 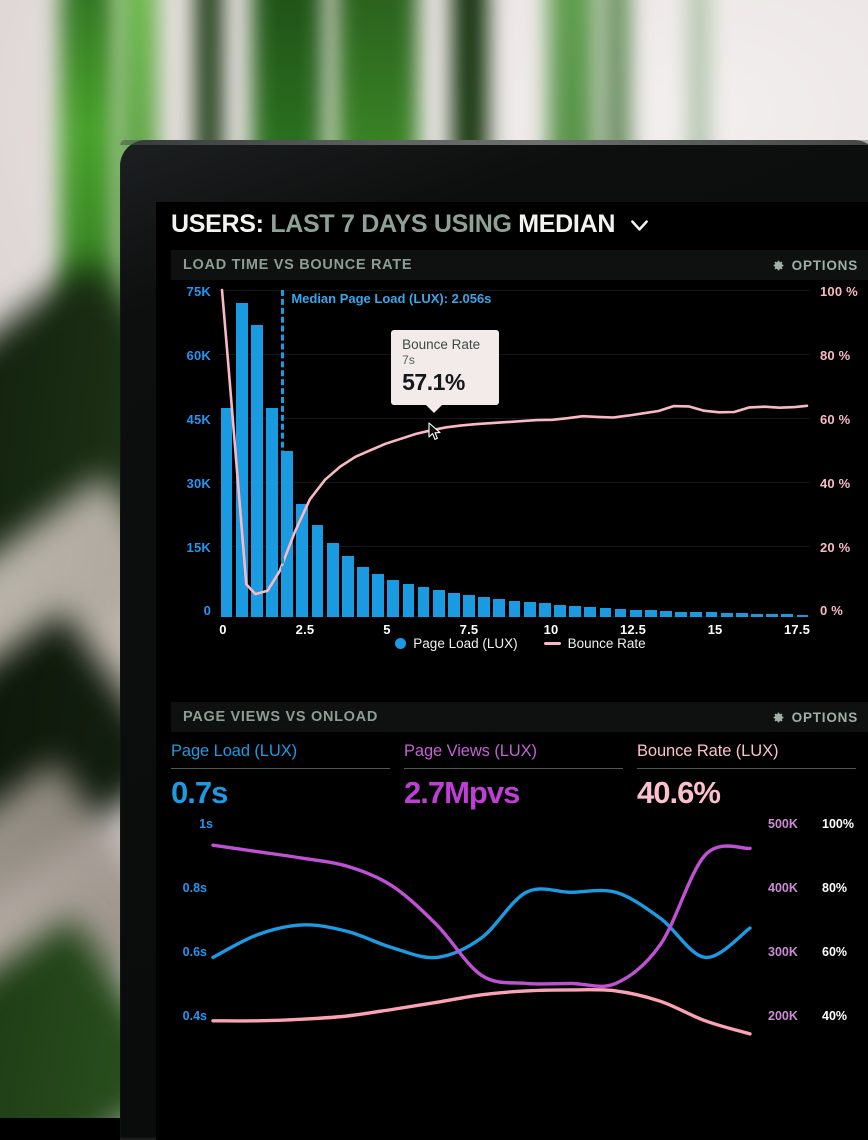 I want to click on tooltip-subtitle: 7s, so click(x=408, y=359).